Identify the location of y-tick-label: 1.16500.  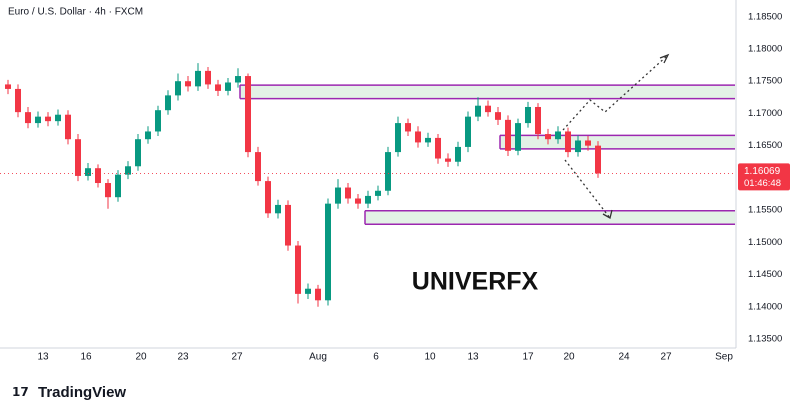
(765, 145).